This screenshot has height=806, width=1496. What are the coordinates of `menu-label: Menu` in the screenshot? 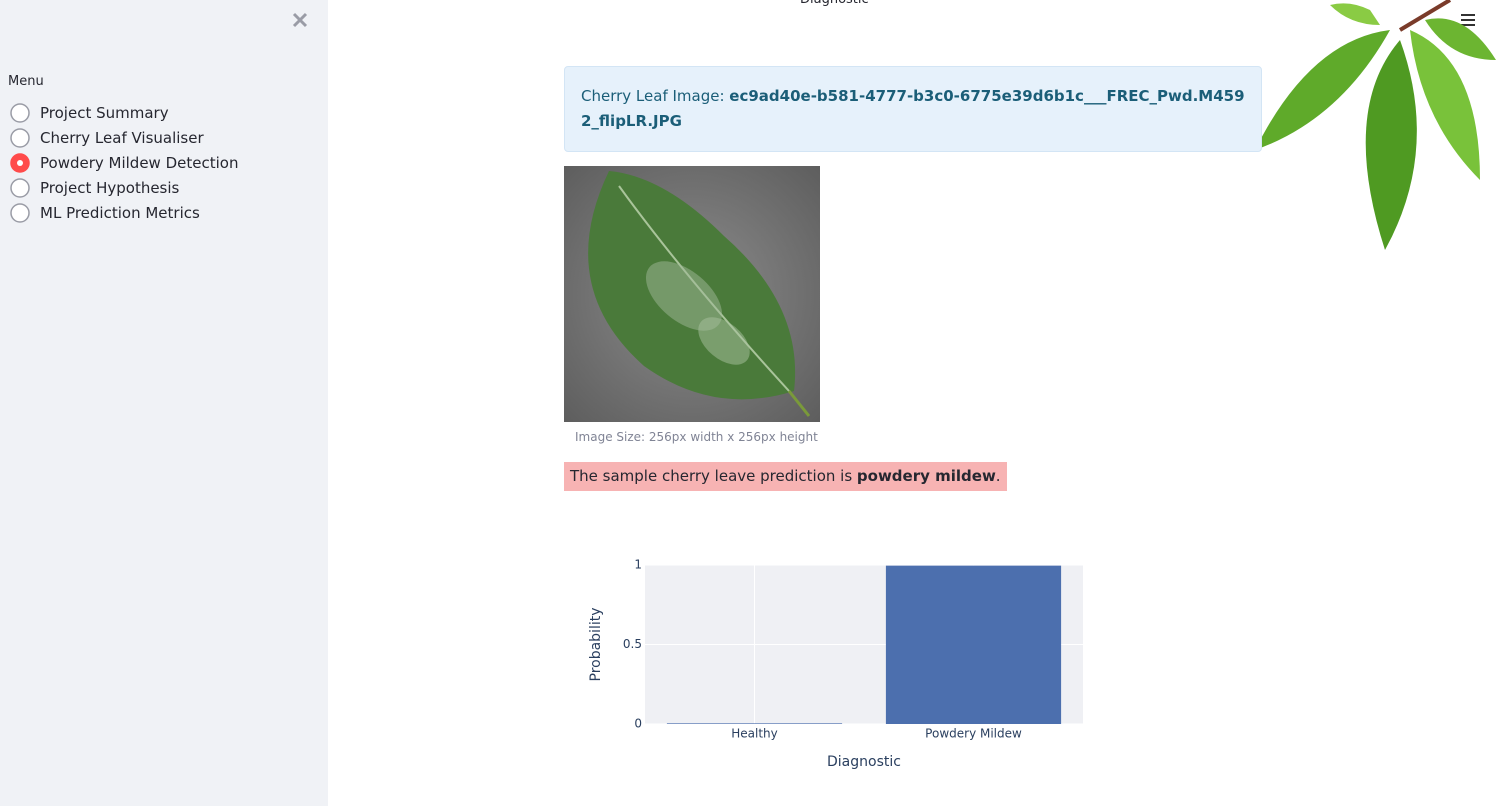 It's located at (26, 81).